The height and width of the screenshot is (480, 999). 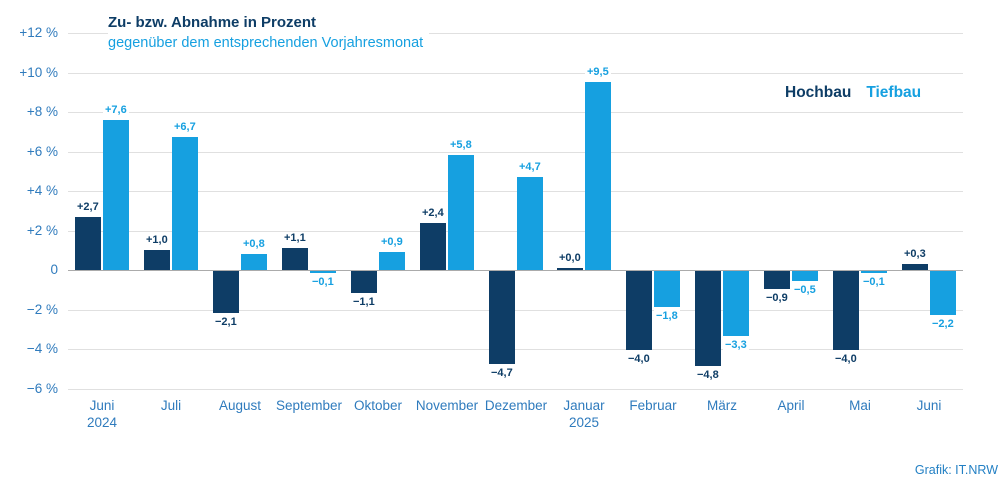 I want to click on y-axis-tick-label: +2 %, so click(x=42, y=230).